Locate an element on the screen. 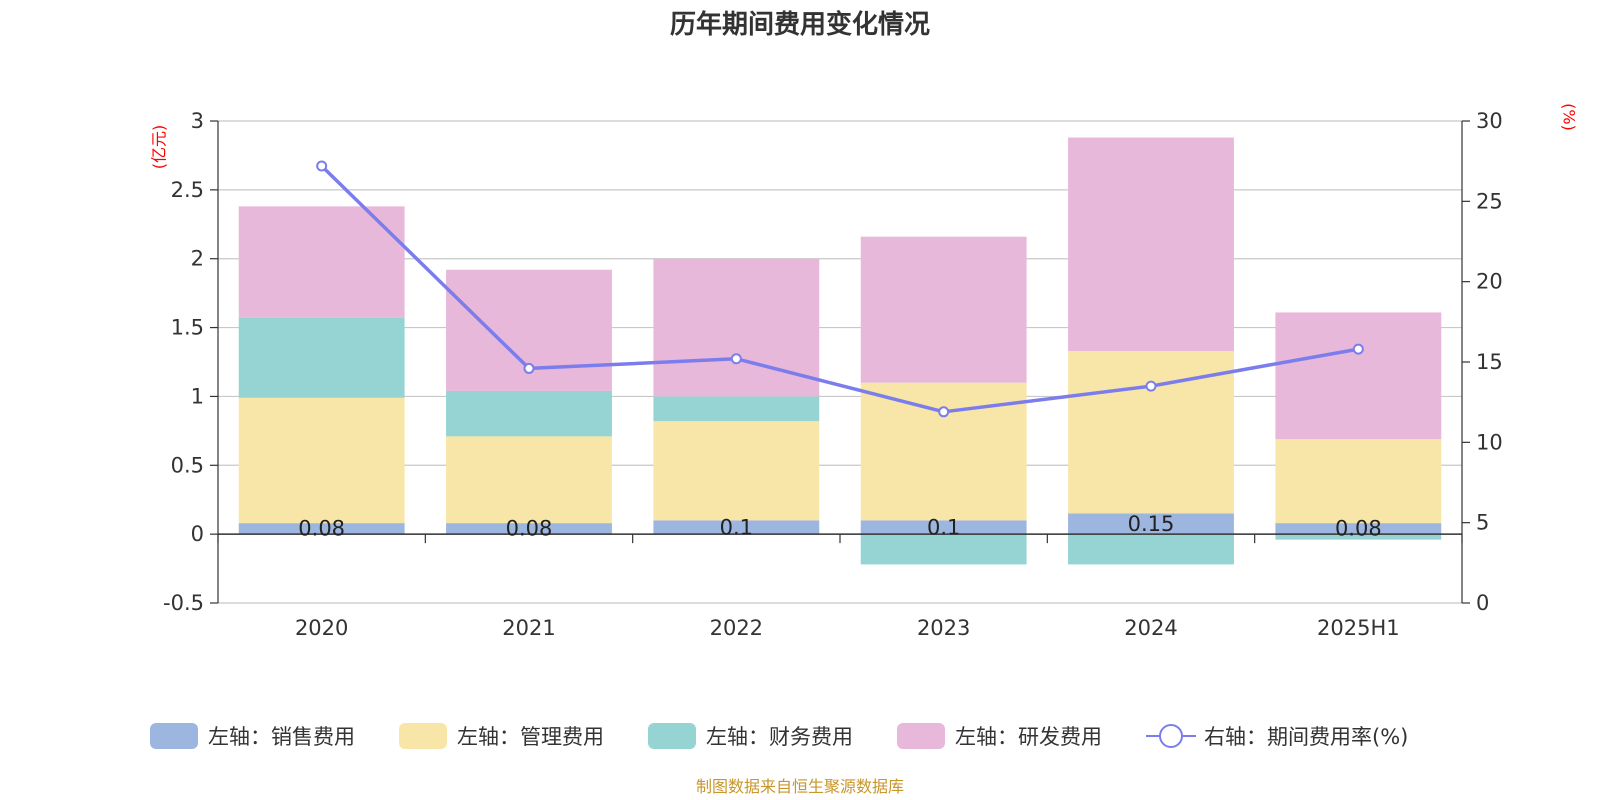  left-axis-tick-label: 1.5 is located at coordinates (187, 328).